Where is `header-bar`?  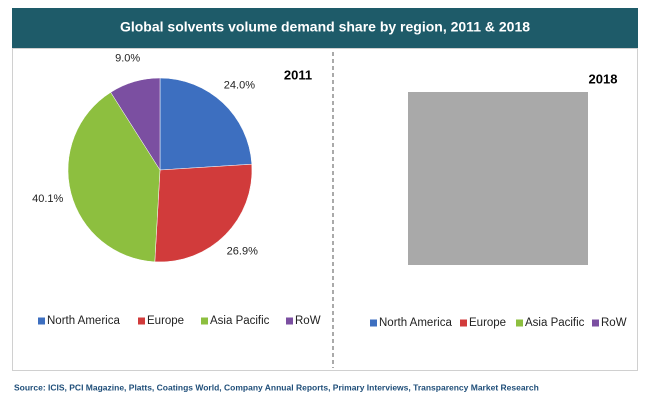 header-bar is located at coordinates (325, 28).